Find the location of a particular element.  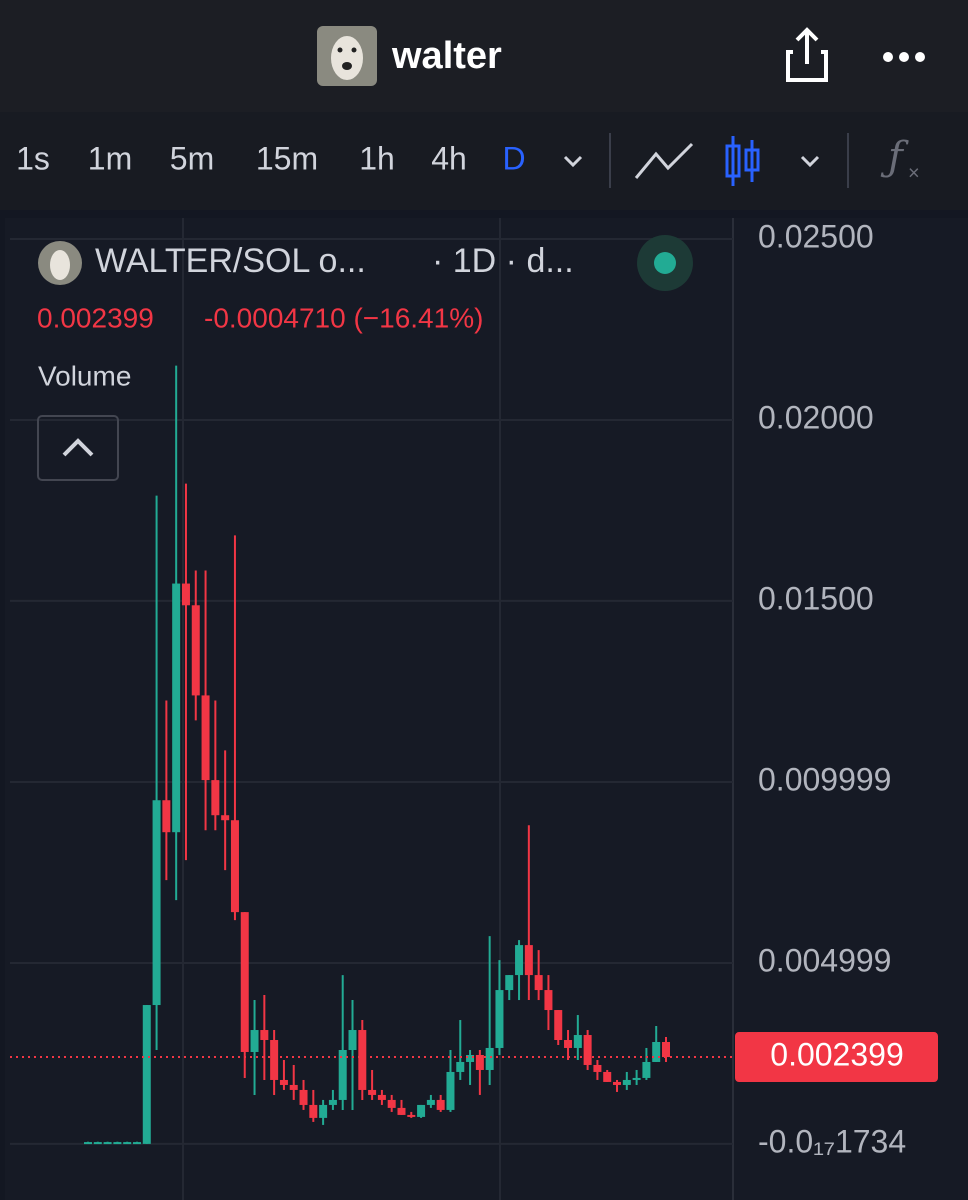

header-title: walter is located at coordinates (446, 56).